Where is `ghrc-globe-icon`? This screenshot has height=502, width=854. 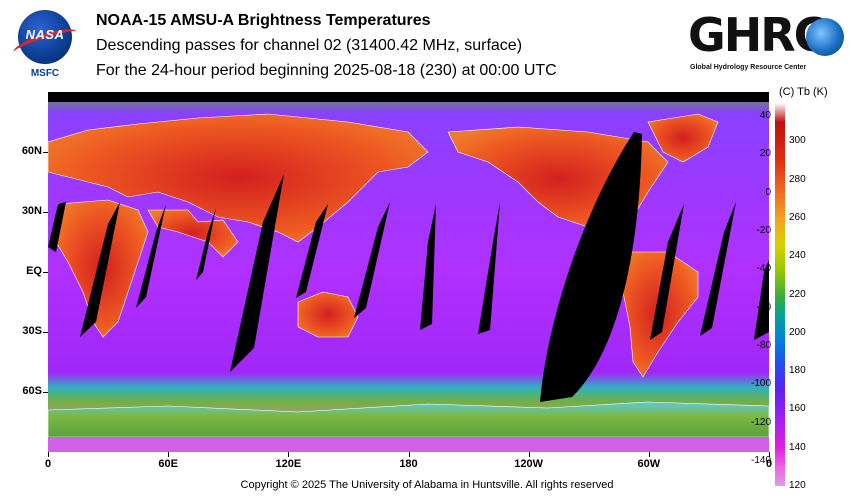 ghrc-globe-icon is located at coordinates (825, 37).